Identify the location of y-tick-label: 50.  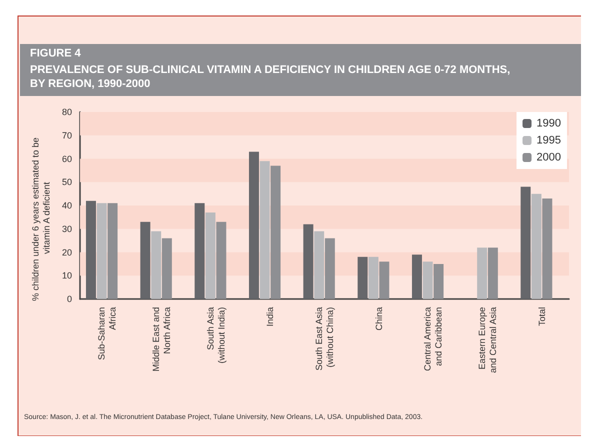
(67, 182).